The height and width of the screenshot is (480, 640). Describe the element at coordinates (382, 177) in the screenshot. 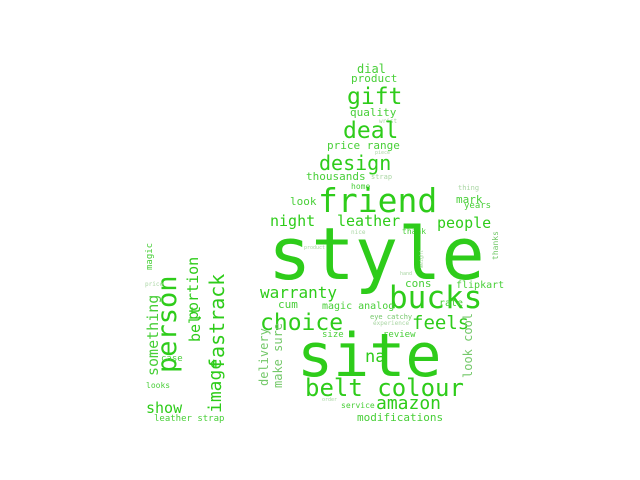

I see `word-strap: strap` at that location.